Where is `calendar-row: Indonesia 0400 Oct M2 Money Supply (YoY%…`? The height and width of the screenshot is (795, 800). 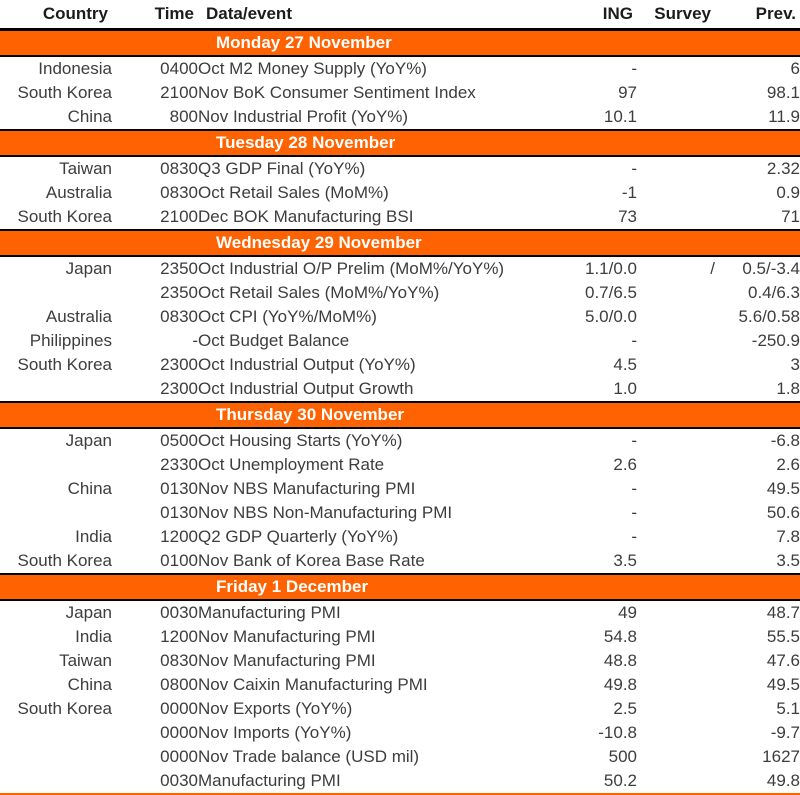
calendar-row: Indonesia 0400 Oct M2 Money Supply (YoY%… is located at coordinates (400, 68).